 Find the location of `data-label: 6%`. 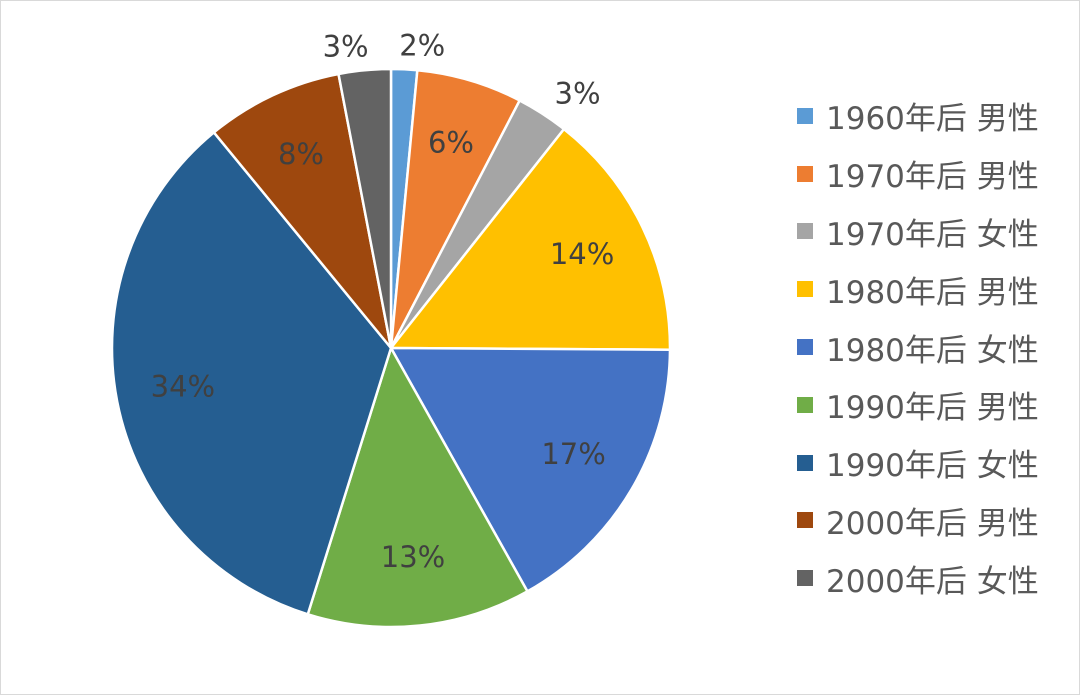

data-label: 6% is located at coordinates (451, 143).